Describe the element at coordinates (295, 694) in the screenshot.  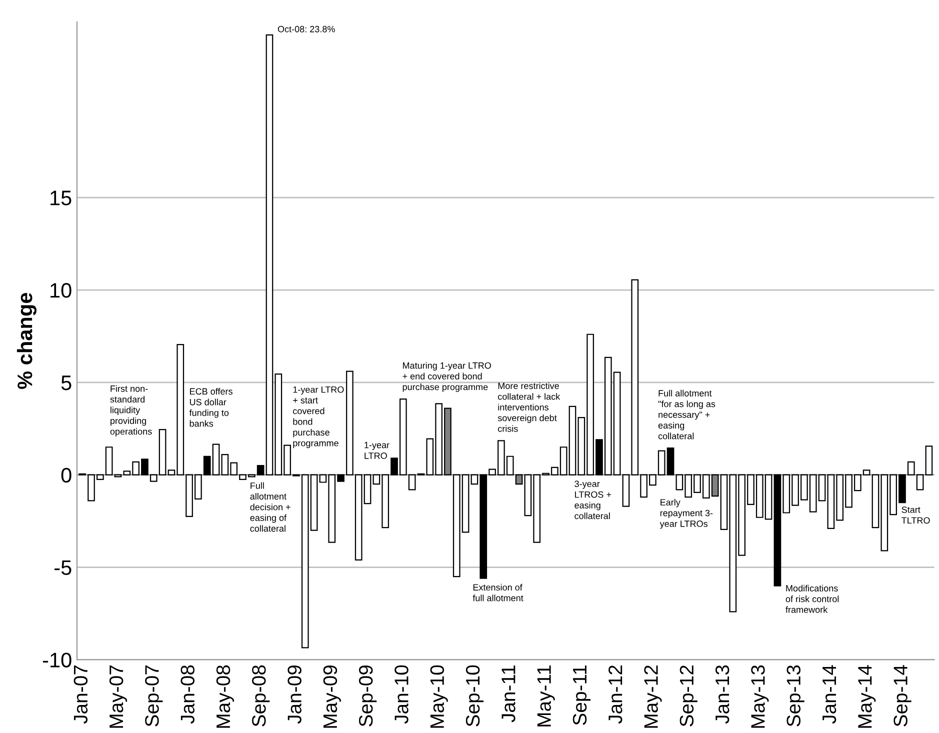
I see `x-tick-label: Jan-09` at that location.